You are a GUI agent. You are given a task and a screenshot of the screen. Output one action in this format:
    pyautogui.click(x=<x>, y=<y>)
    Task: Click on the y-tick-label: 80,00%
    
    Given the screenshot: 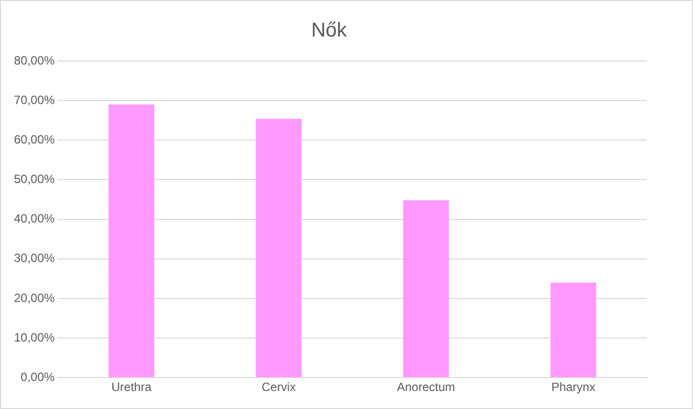 What is the action you would take?
    pyautogui.click(x=35, y=60)
    